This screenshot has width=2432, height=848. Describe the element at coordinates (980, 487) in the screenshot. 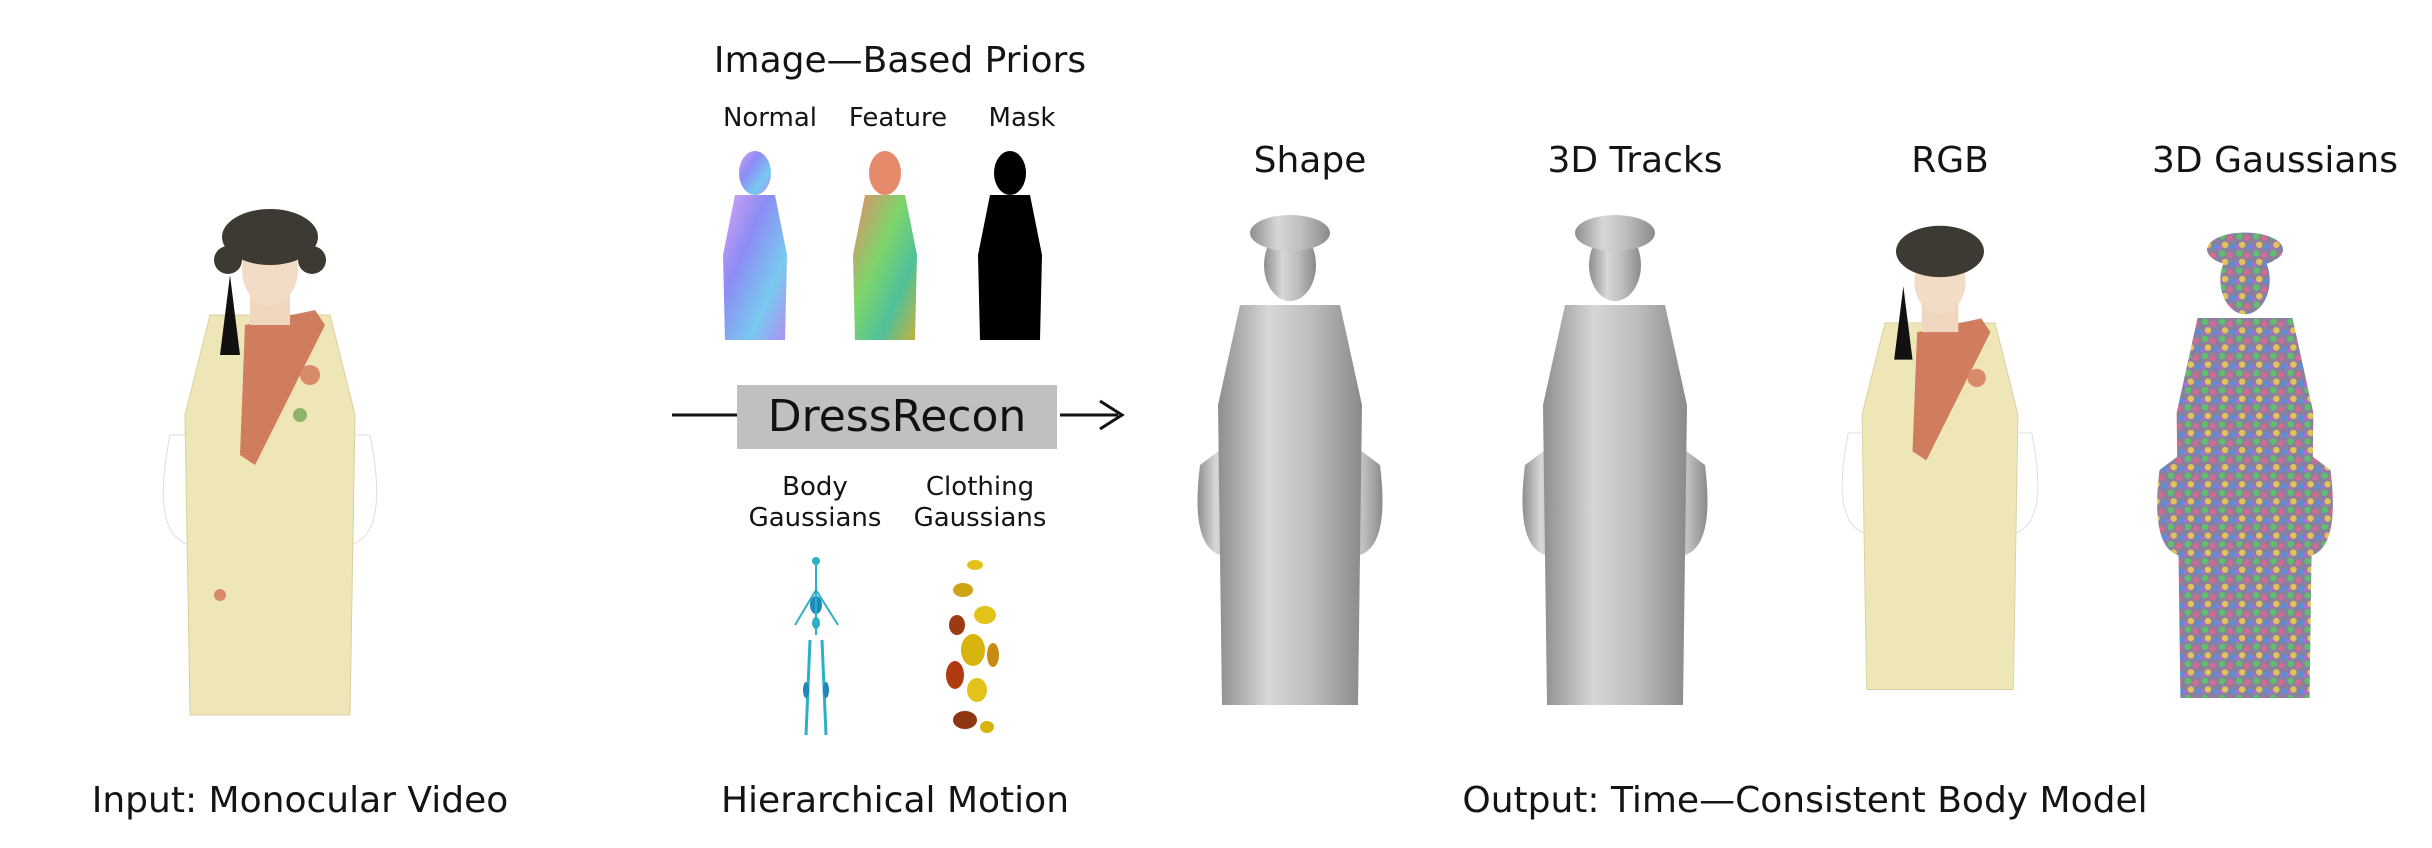

I see `clothing-gaussians-label-line1: Clothing` at that location.